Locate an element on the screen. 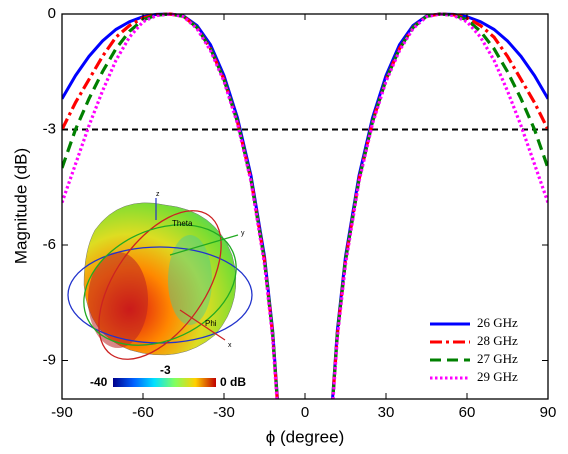 This screenshot has height=454, width=568. x-tick-label: 0 is located at coordinates (305, 412).